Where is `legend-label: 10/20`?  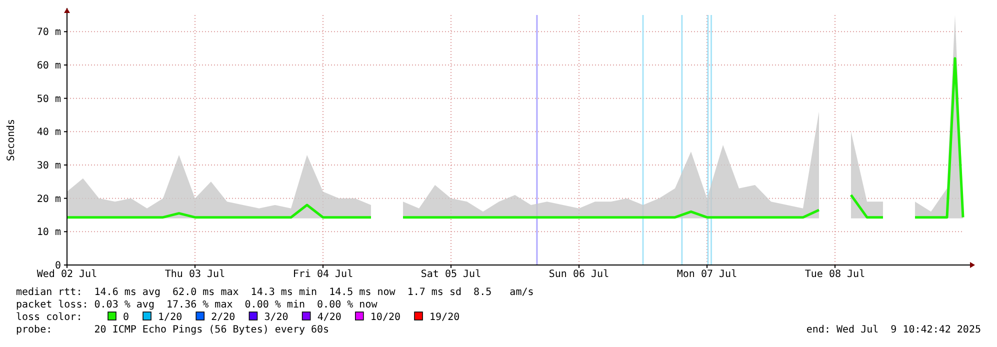
legend-label: 10/20 is located at coordinates (385, 317).